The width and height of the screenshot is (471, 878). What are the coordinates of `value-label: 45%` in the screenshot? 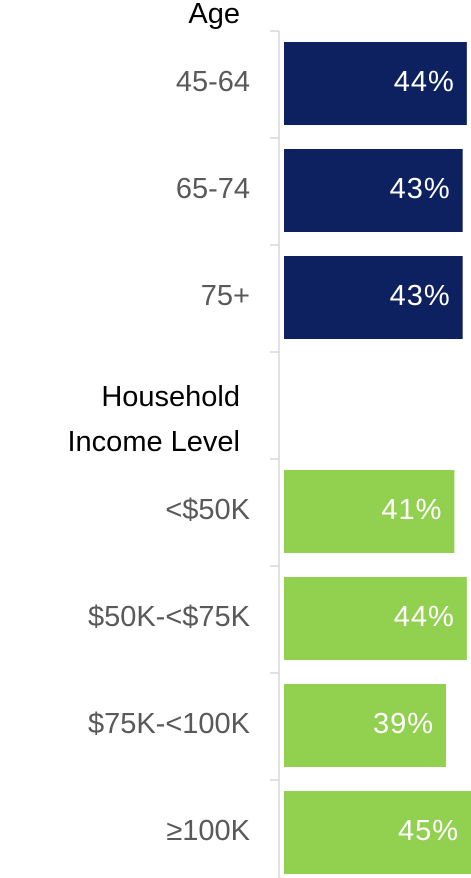 It's located at (428, 831).